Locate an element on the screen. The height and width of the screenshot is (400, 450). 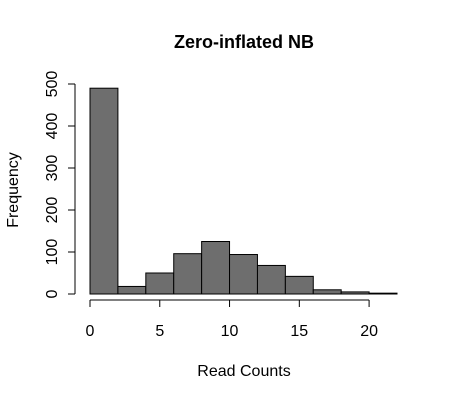
x-tick-label-3: 15 is located at coordinates (299, 331).